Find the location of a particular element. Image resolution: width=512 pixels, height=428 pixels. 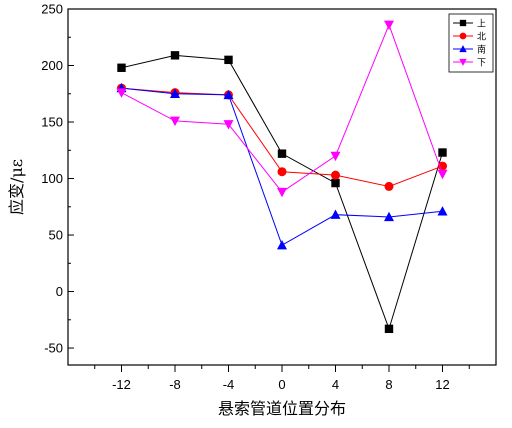

x-tick-label: 8 is located at coordinates (388, 384).